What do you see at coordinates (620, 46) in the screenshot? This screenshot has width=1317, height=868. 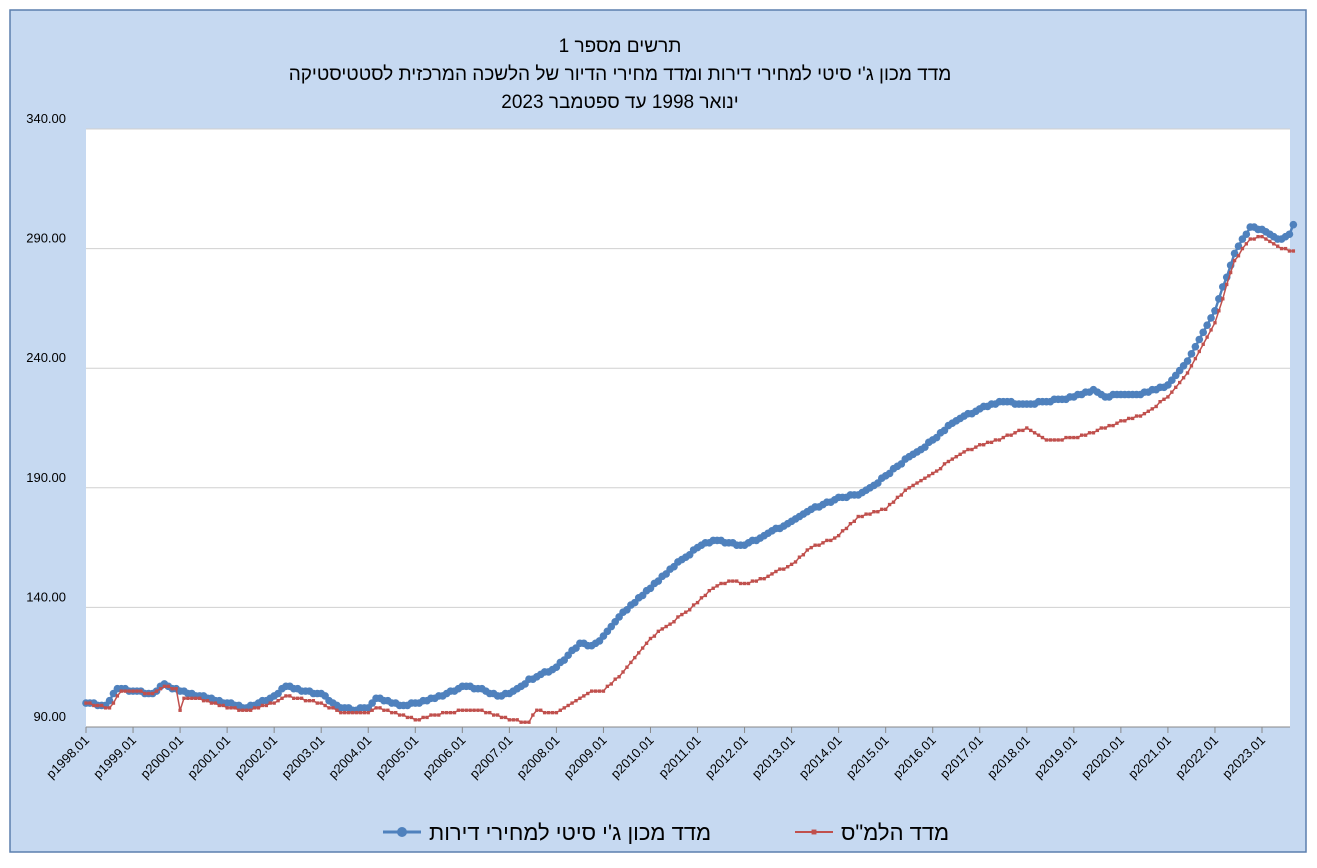 I see `chart-title: תרשים מספר 1` at bounding box center [620, 46].